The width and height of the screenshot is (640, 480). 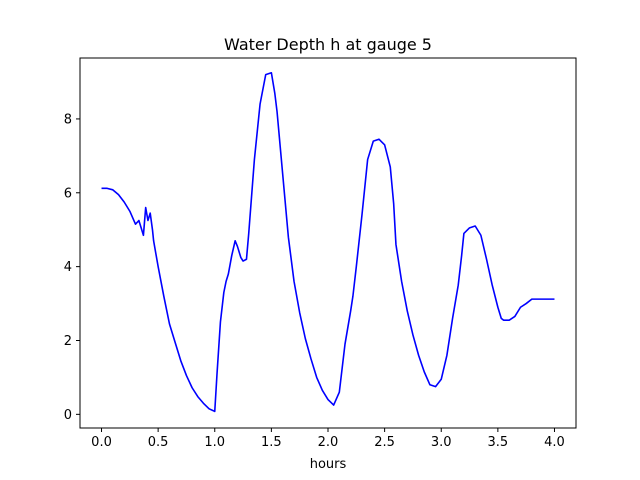 What do you see at coordinates (328, 44) in the screenshot?
I see `chart-title: Water Depth h at gauge 5` at bounding box center [328, 44].